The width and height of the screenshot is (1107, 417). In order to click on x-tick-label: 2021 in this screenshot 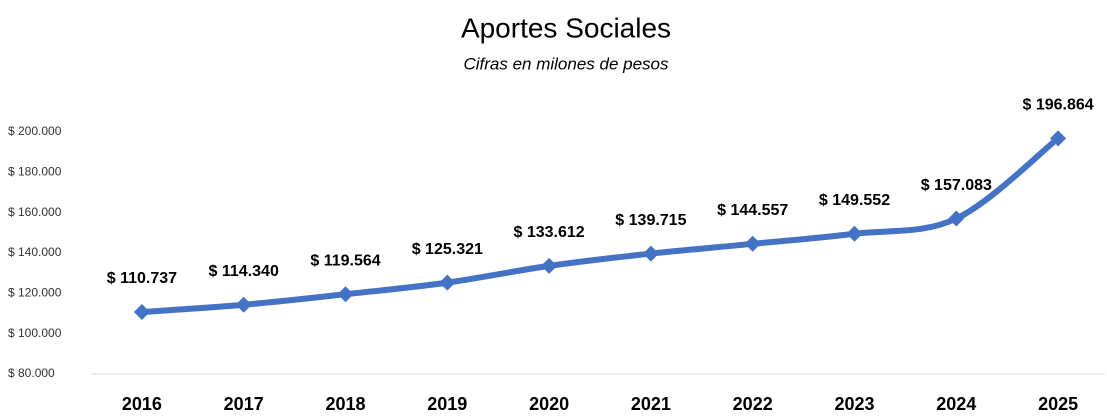, I will do `click(651, 404)`.